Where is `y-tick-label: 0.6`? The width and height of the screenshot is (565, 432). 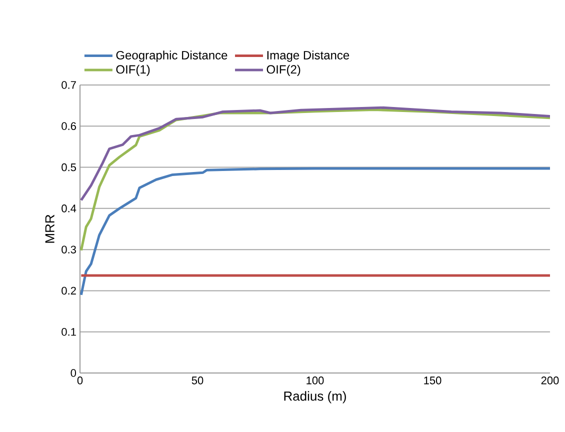 y-tick-label: 0.6 is located at coordinates (69, 126).